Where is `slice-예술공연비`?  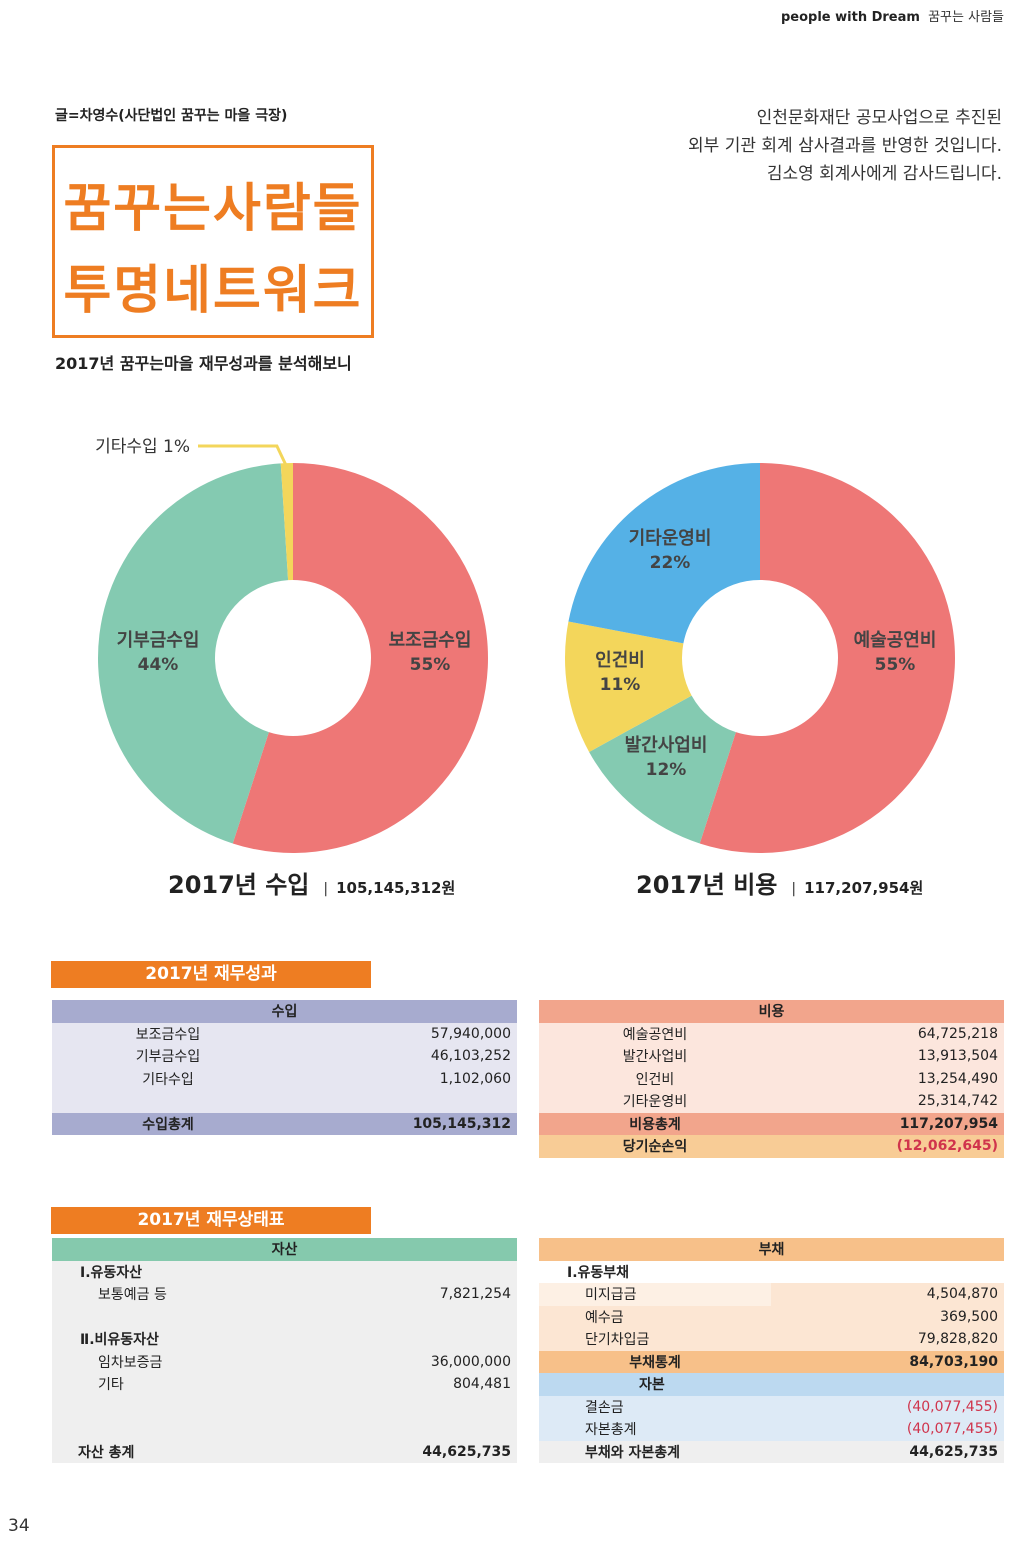 slice-예술공연비 is located at coordinates (827, 658).